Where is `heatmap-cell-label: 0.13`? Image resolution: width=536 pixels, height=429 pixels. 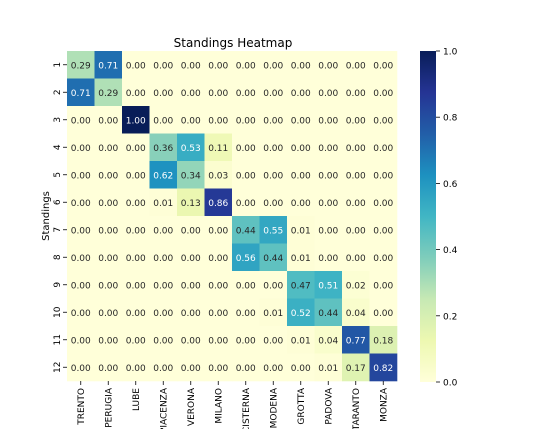
heatmap-cell-label: 0.13 is located at coordinates (191, 204).